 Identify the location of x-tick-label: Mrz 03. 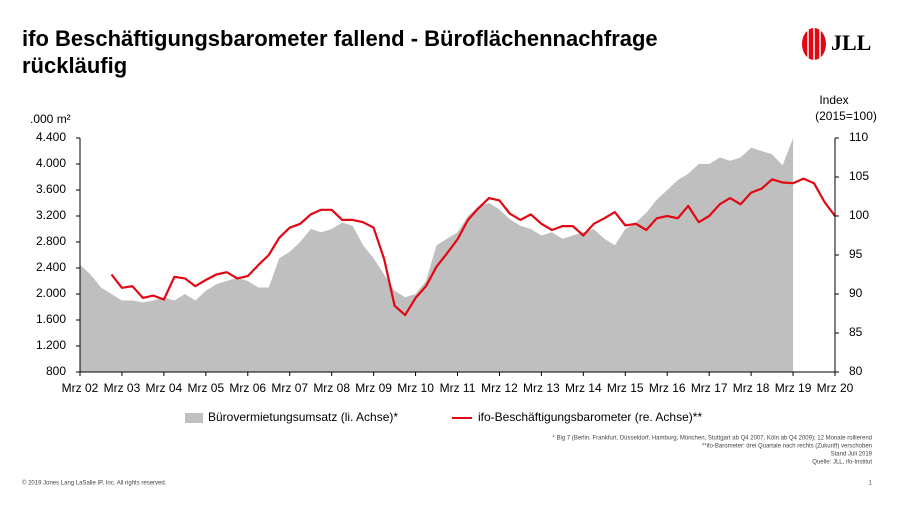
(122, 388).